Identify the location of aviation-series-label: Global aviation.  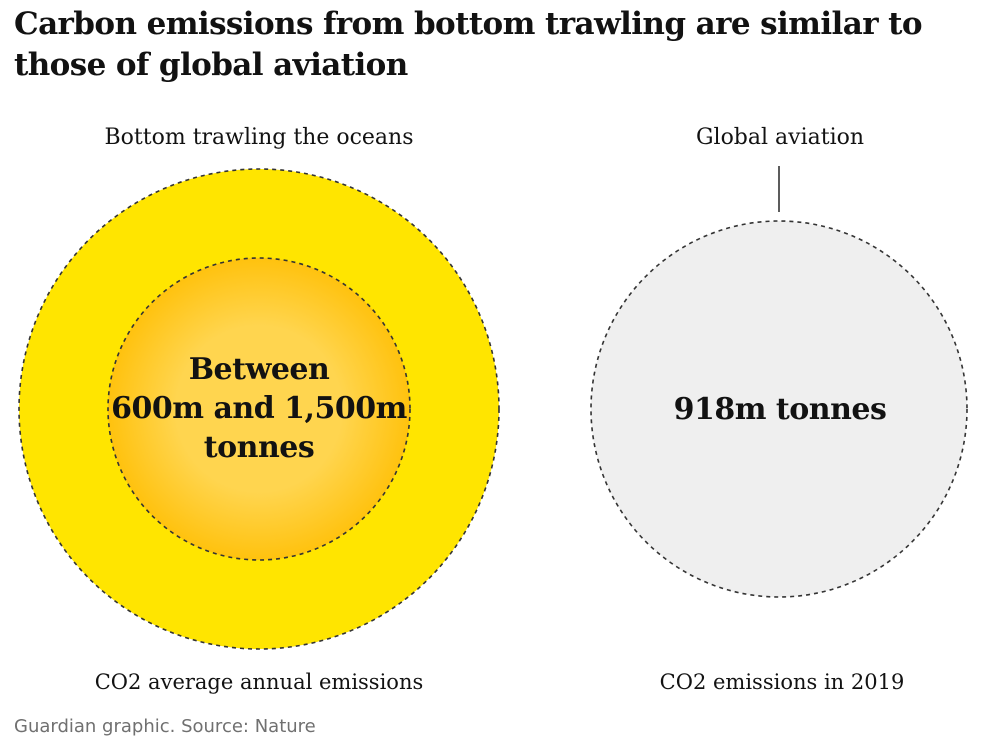
(780, 137).